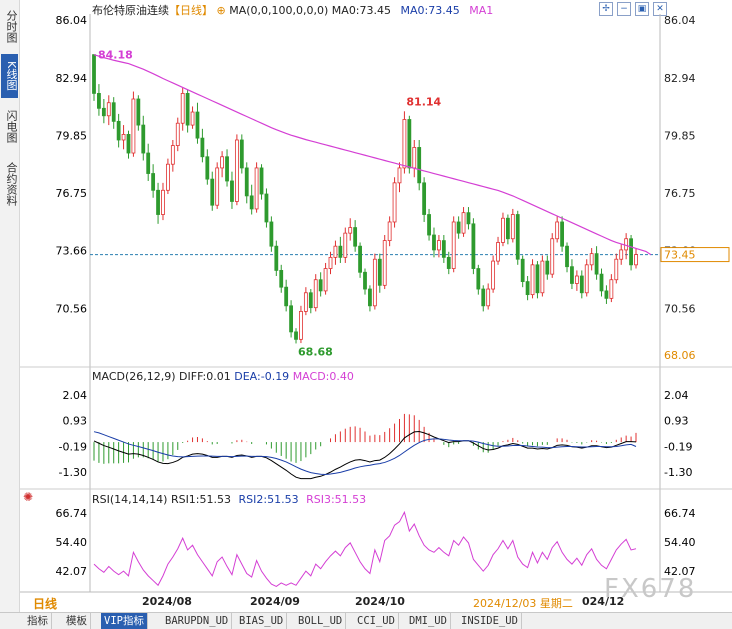 Image resolution: width=732 pixels, height=629 pixels. Describe the element at coordinates (72, 251) in the screenshot. I see `y-tick-label: 73.66` at that location.